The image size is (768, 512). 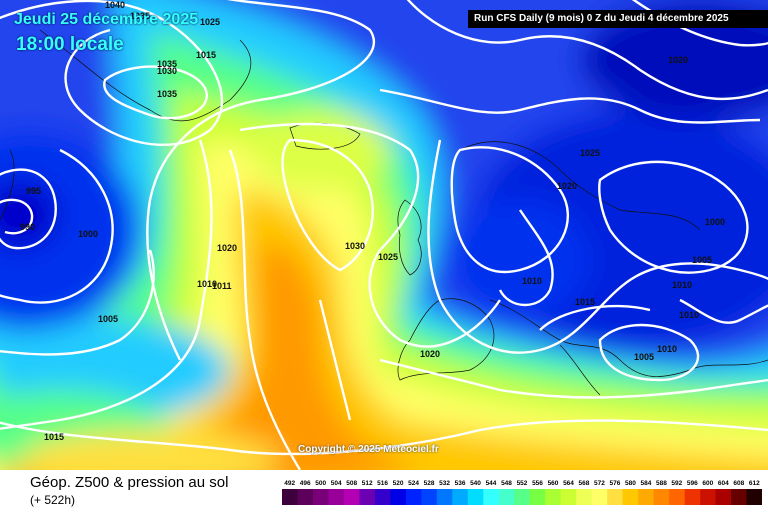 What do you see at coordinates (53, 500) in the screenshot?
I see `lead-time: (+ 522h)` at bounding box center [53, 500].